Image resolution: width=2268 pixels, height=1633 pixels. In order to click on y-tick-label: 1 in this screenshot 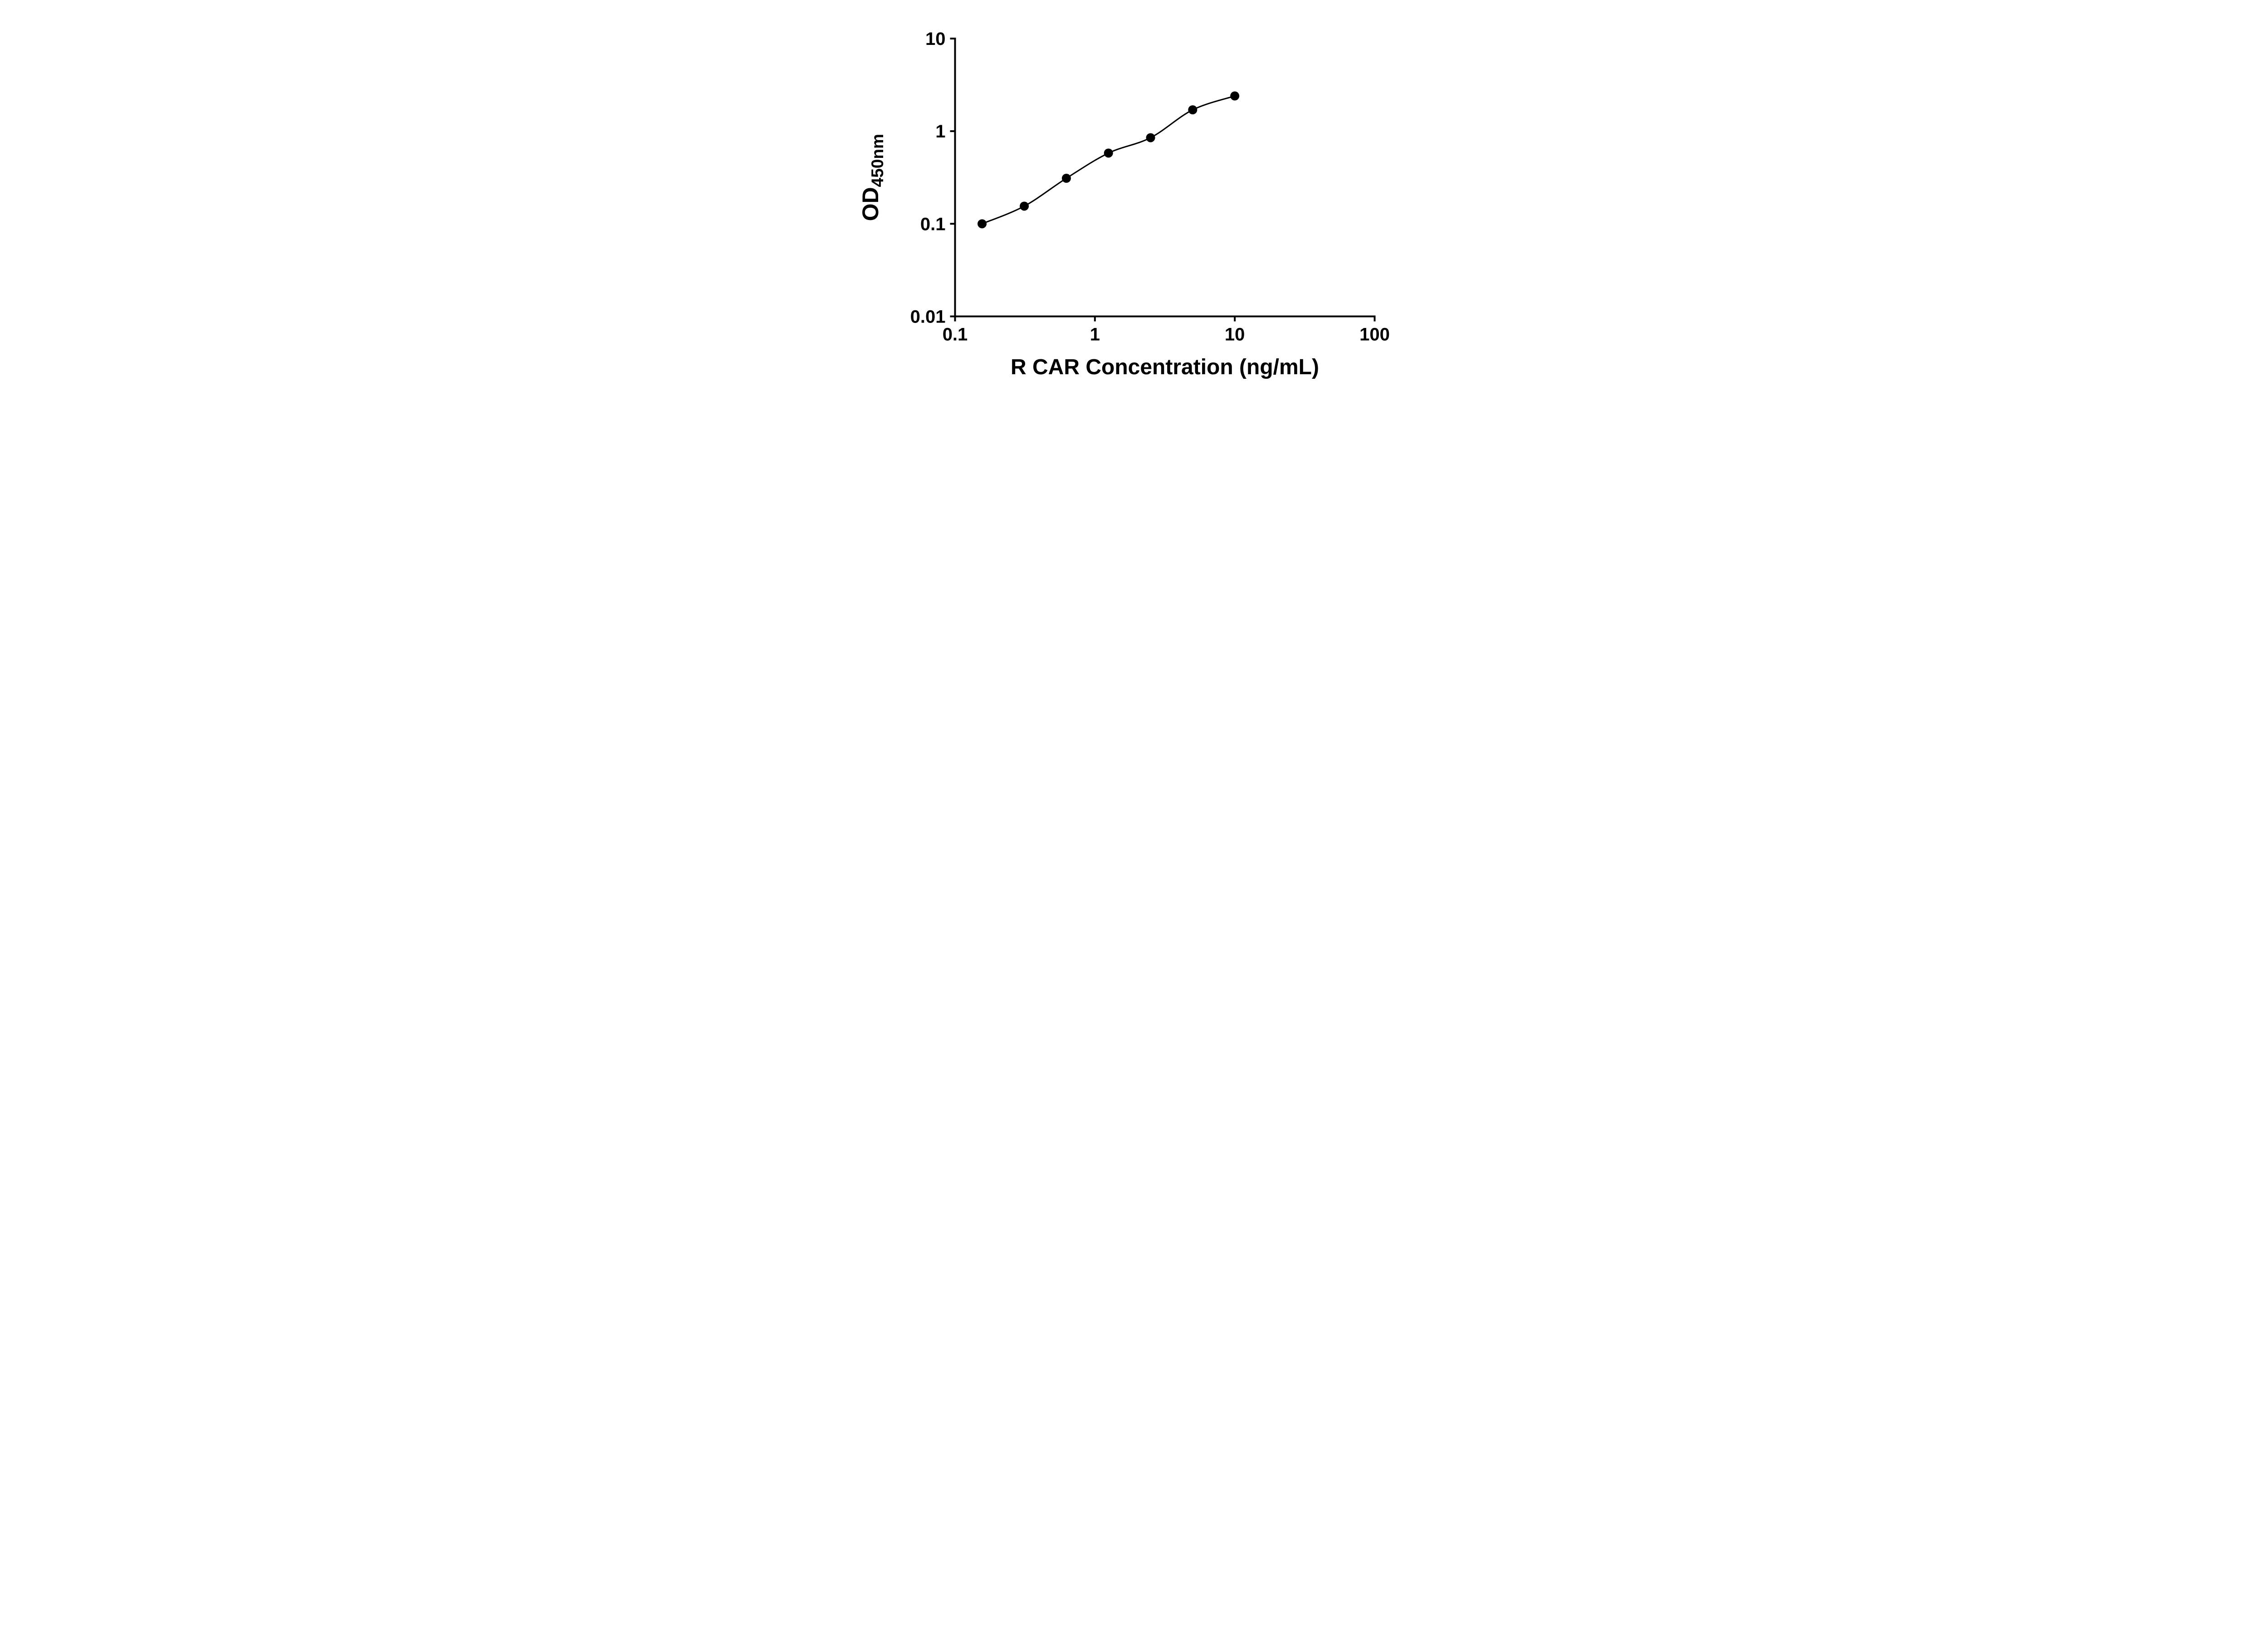, I will do `click(940, 132)`.